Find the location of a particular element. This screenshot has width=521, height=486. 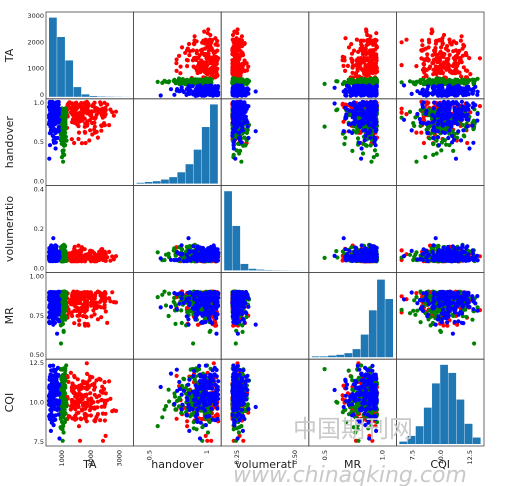

matrix-cell-handover-TA is located at coordinates (89, 142).